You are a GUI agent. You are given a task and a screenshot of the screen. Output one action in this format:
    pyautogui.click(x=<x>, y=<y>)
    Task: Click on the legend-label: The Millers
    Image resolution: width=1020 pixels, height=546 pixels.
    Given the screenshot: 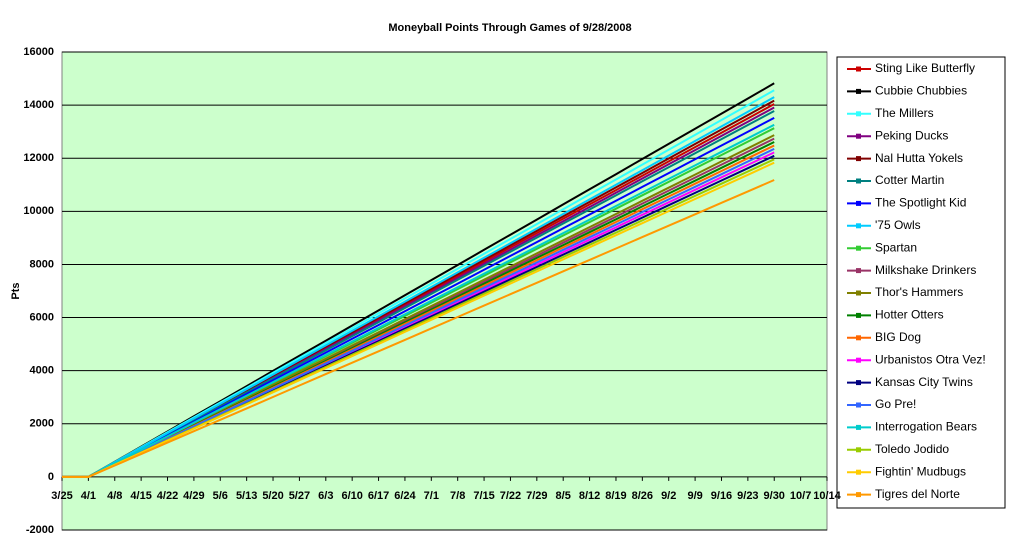 What is the action you would take?
    pyautogui.click(x=904, y=113)
    